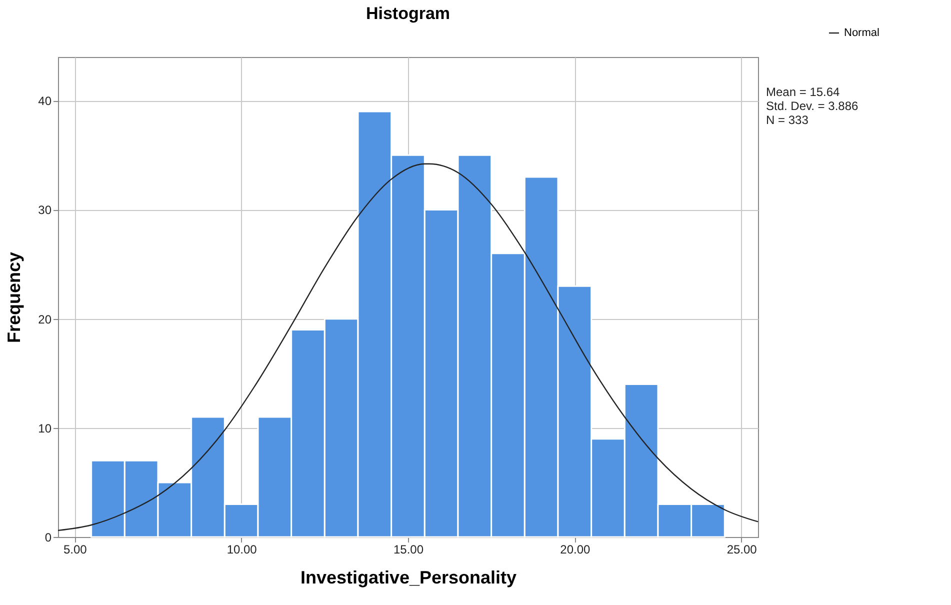  What do you see at coordinates (45, 319) in the screenshot?
I see `y-tick-label: 20` at bounding box center [45, 319].